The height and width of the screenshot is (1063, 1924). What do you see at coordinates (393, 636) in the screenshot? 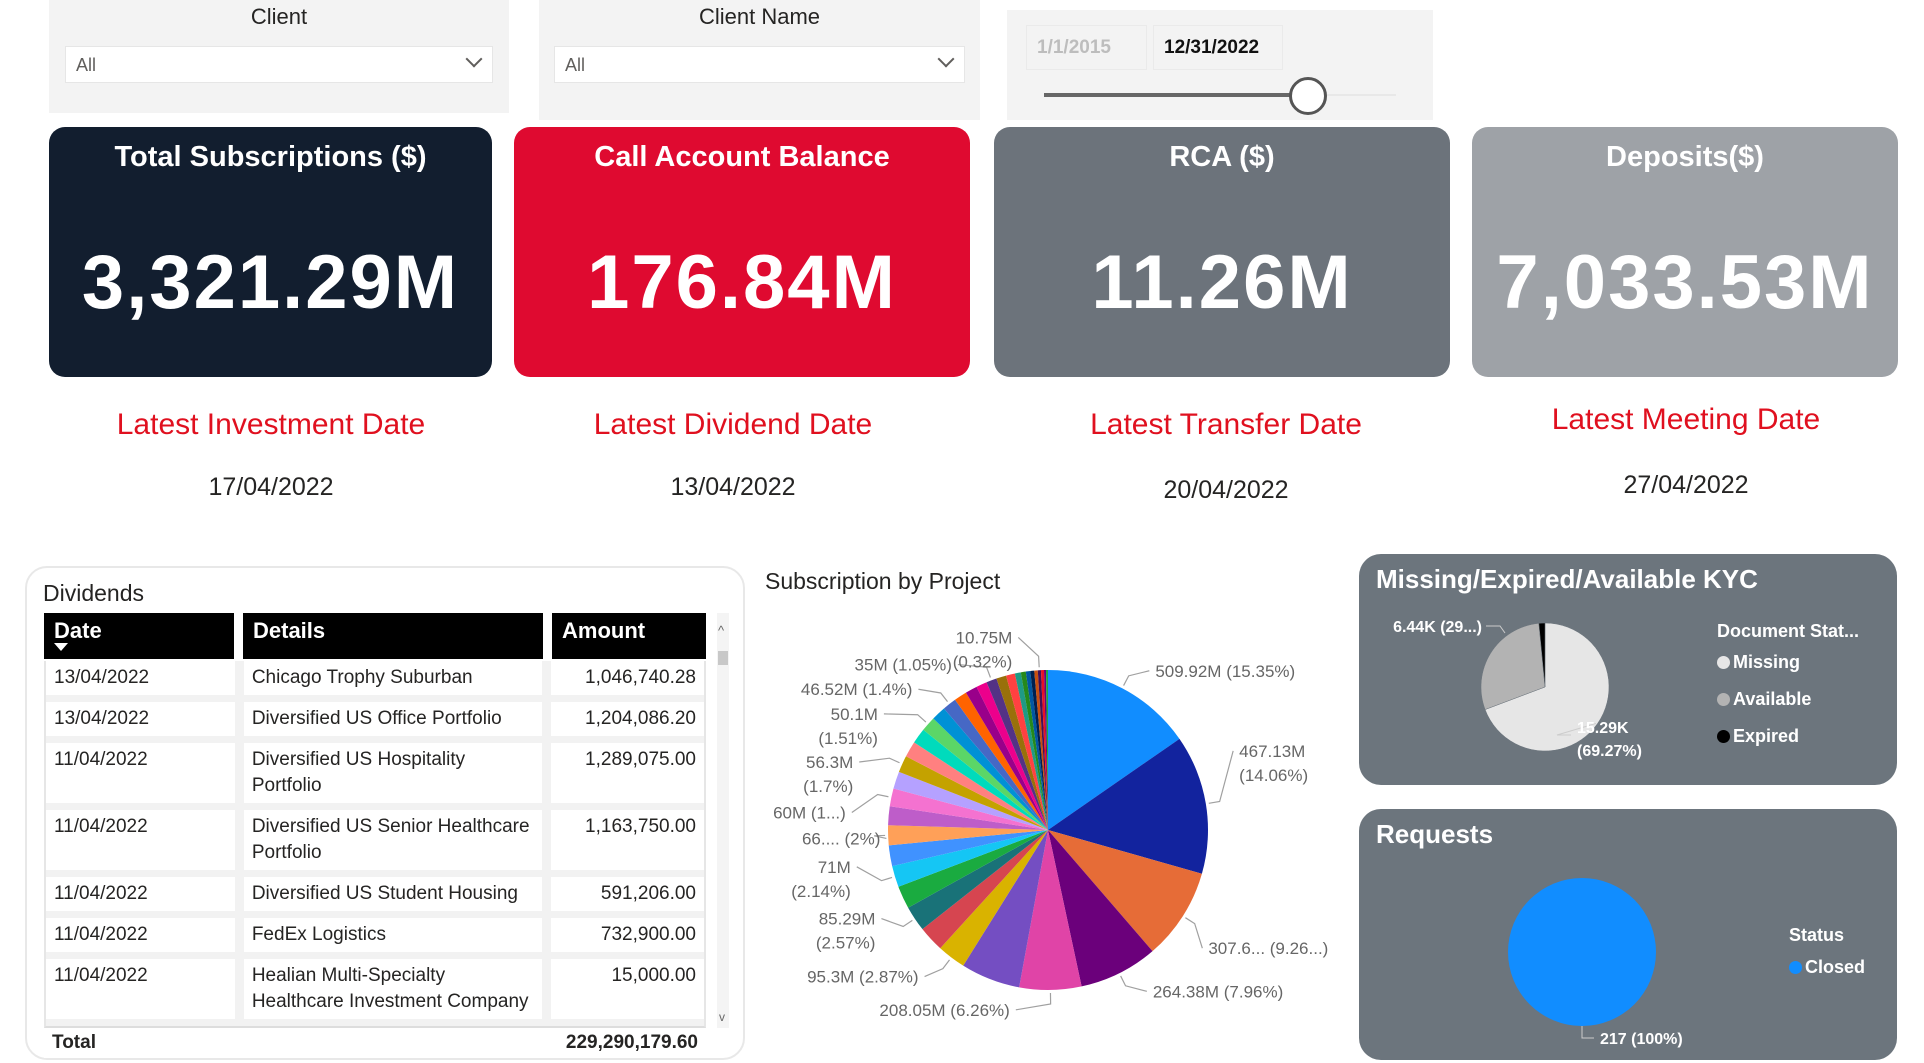
I see `column-header-details: Details` at bounding box center [393, 636].